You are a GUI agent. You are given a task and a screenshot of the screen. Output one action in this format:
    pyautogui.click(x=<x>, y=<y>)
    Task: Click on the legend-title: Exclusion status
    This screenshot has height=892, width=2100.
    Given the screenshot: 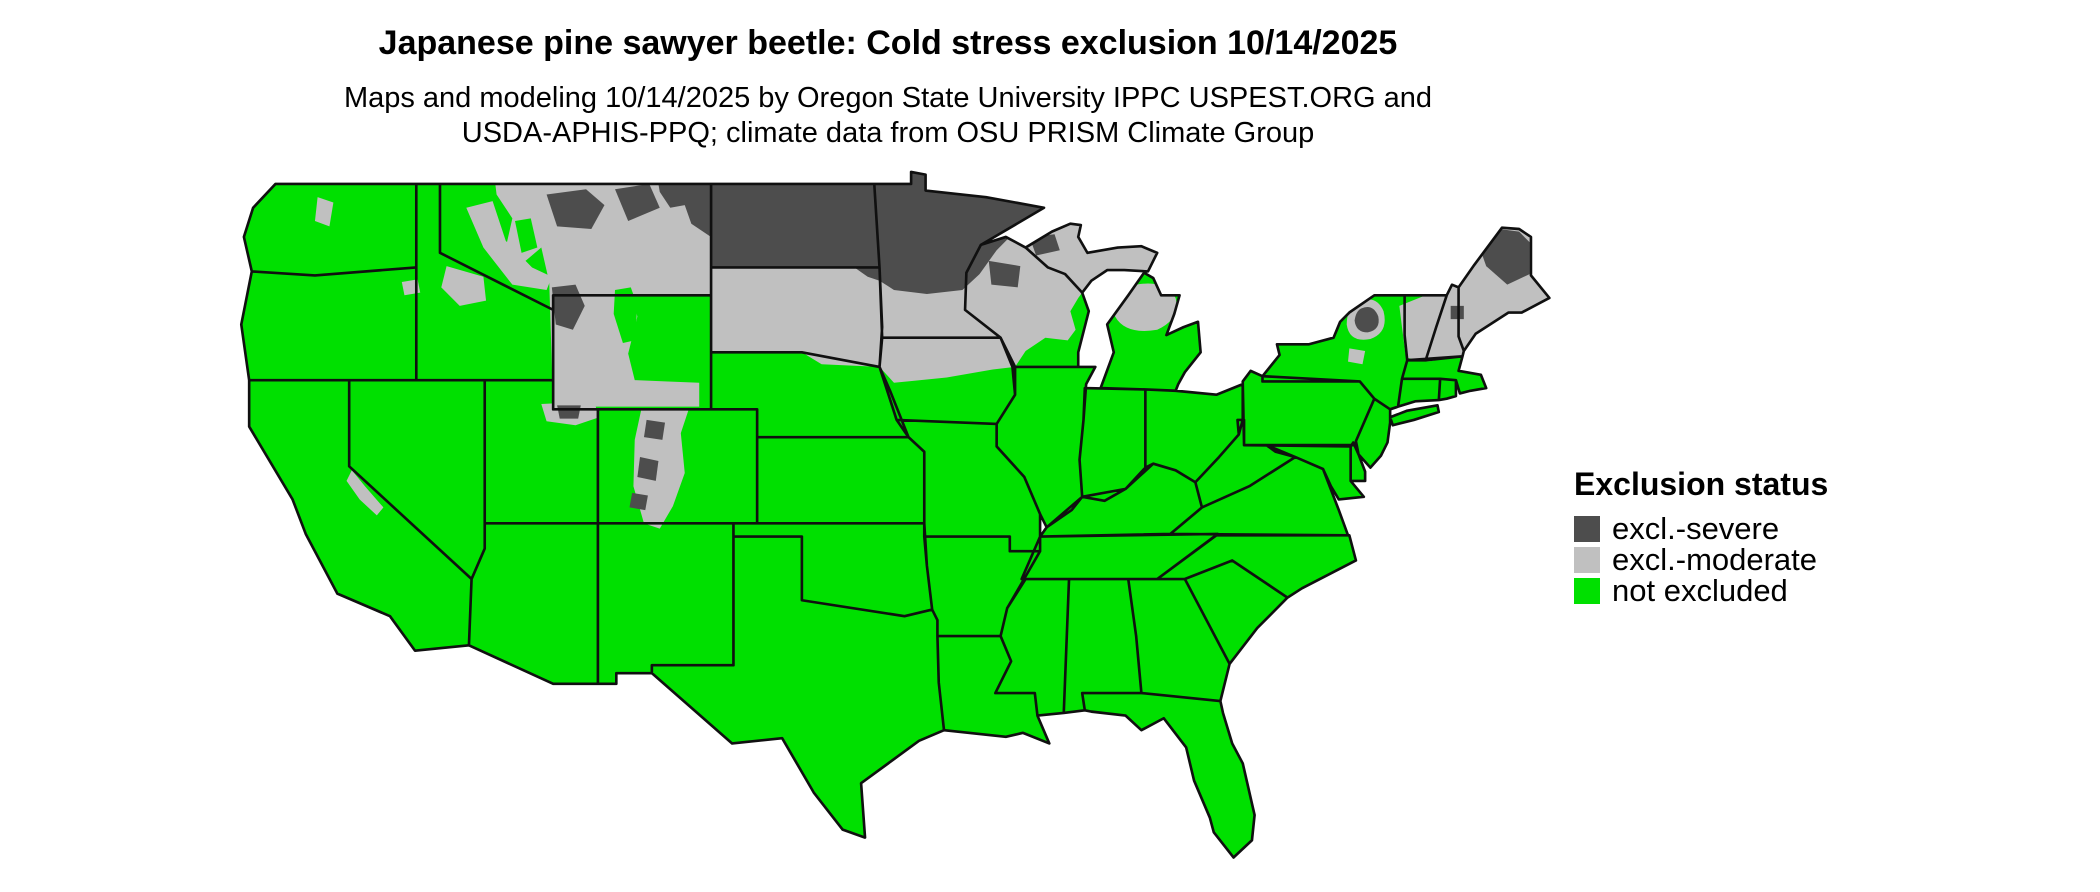 What is the action you would take?
    pyautogui.click(x=1701, y=484)
    